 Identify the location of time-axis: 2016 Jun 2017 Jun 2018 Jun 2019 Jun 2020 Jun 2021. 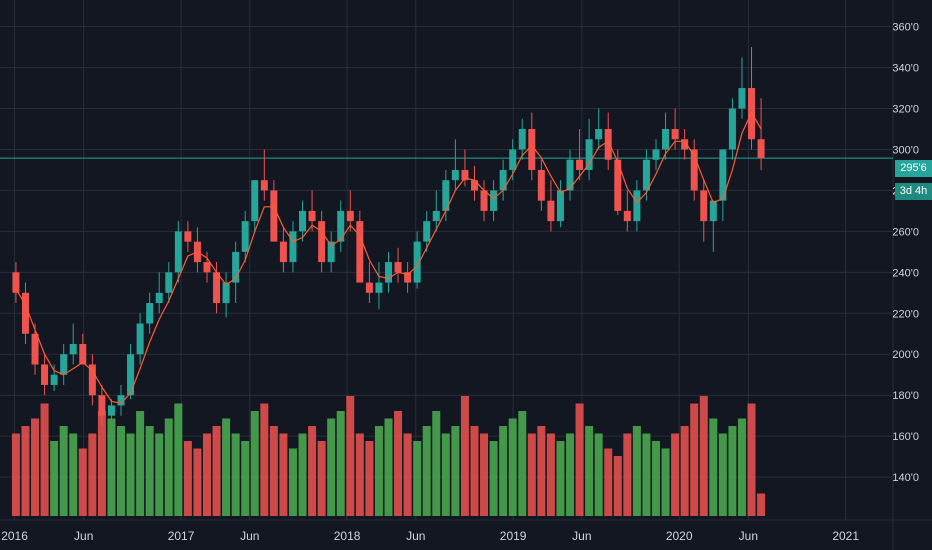
(430, 536).